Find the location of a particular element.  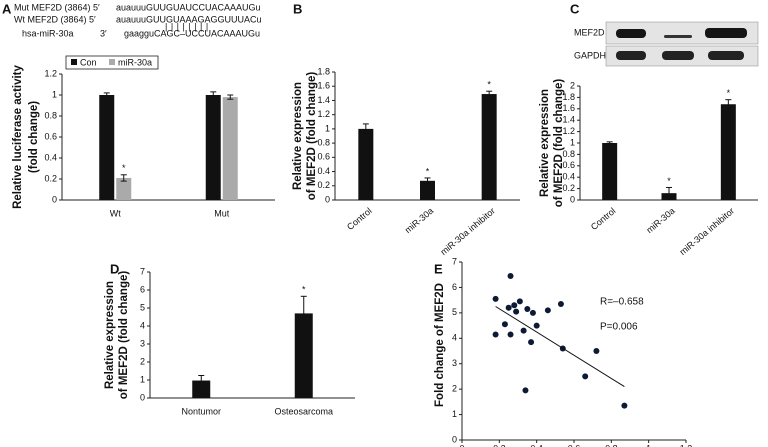

y-tick-label: 4 is located at coordinates (454, 338).